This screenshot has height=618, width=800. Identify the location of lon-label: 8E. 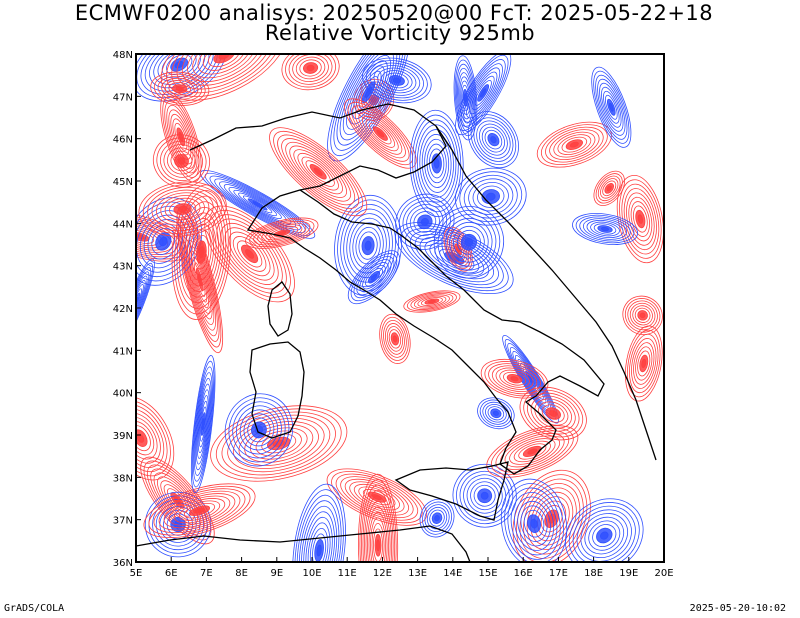
(241, 573).